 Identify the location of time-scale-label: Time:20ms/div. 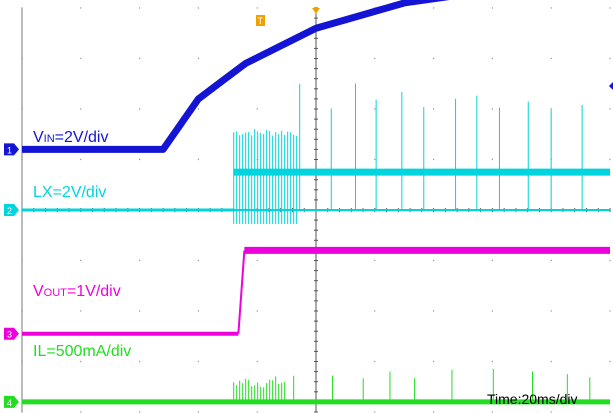
(532, 399).